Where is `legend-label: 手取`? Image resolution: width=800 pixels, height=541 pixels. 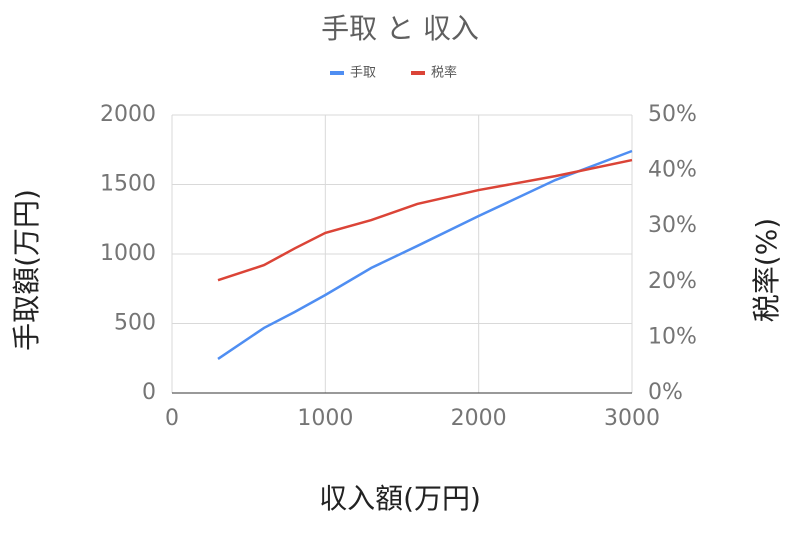 legend-label: 手取 is located at coordinates (363, 73).